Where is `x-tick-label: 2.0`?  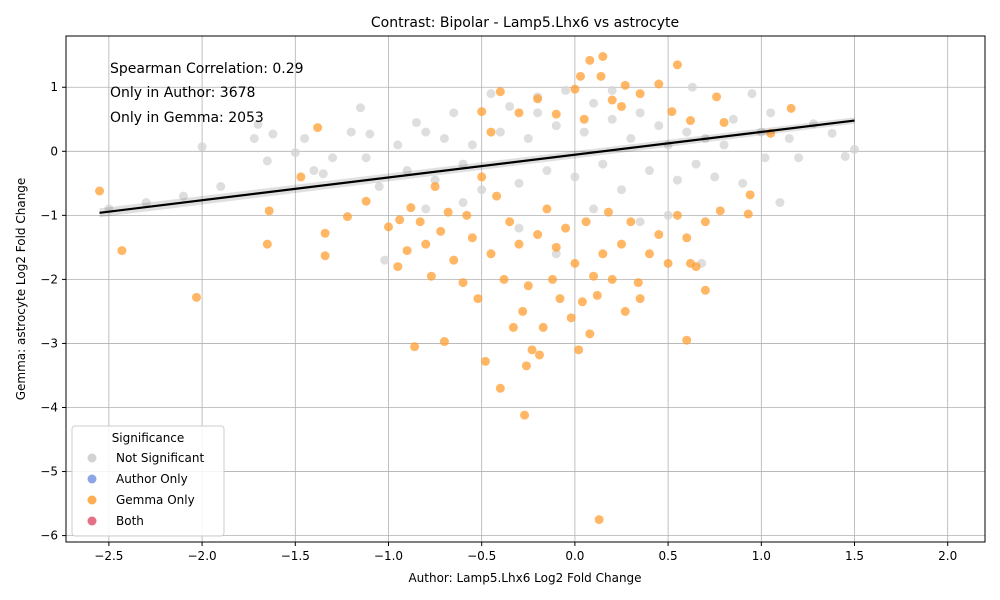
x-tick-label: 2.0 is located at coordinates (947, 556).